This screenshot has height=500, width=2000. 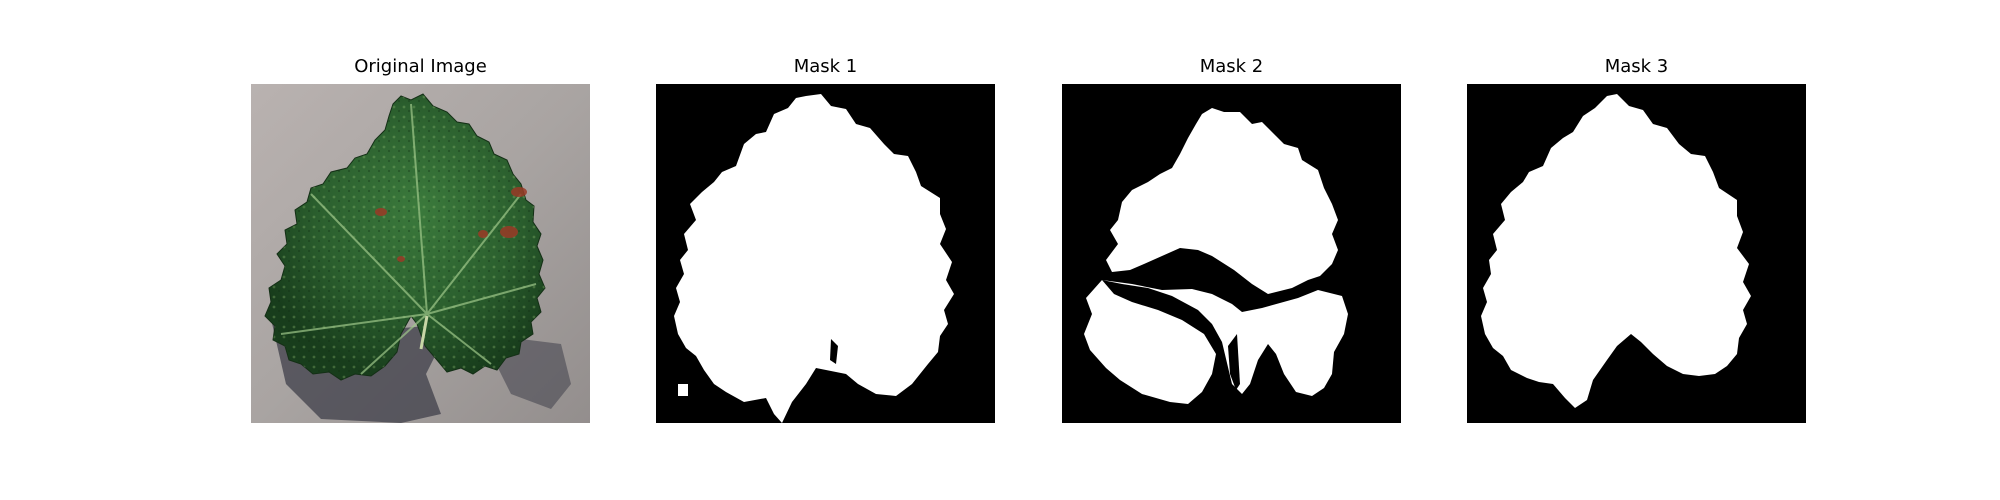 What do you see at coordinates (451, 224) in the screenshot?
I see `leaf-lesions` at bounding box center [451, 224].